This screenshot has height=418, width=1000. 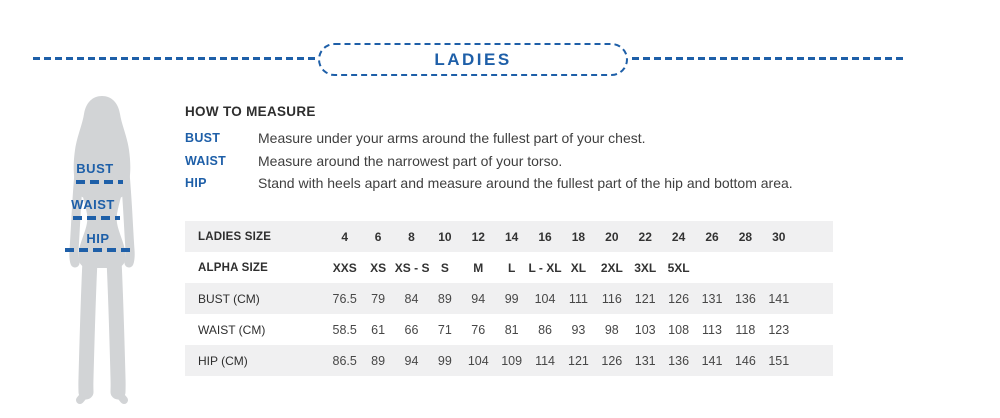 I want to click on figure-bust-label: BUST, so click(x=95, y=168).